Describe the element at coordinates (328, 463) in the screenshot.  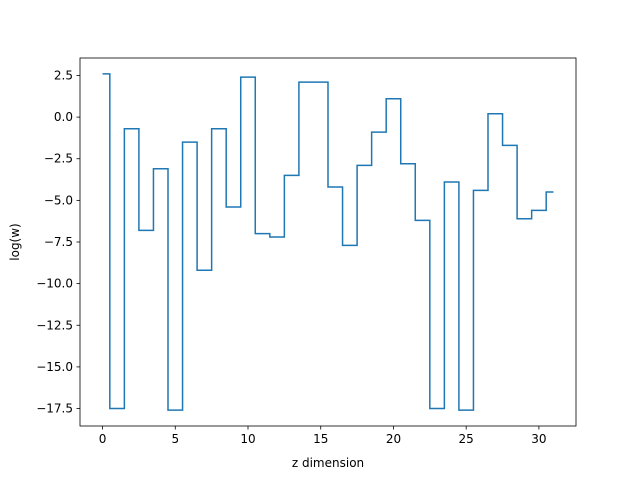
I see `x-axis-title: z dimension` at that location.